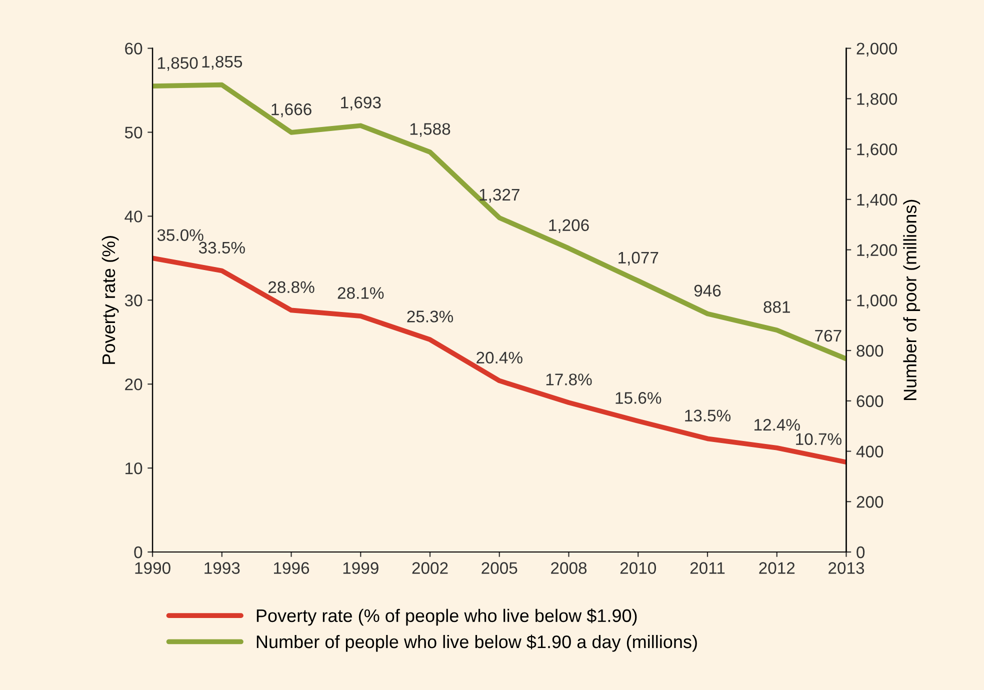  Describe the element at coordinates (870, 502) in the screenshot. I see `y2-tick-label: 200` at that location.